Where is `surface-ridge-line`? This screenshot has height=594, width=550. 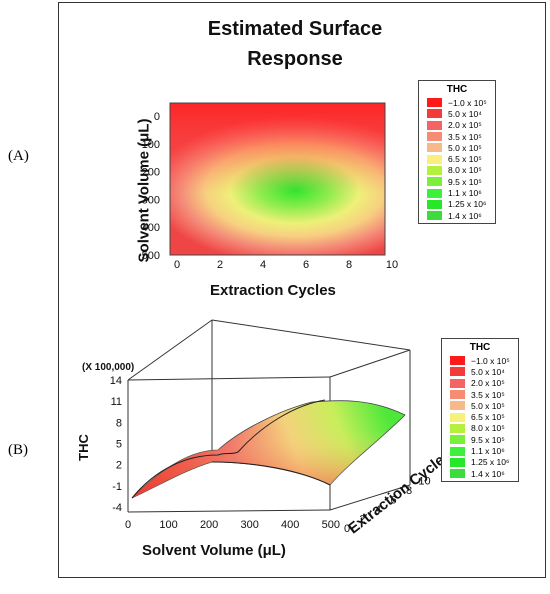 surface-ridge-line is located at coordinates (228, 449).